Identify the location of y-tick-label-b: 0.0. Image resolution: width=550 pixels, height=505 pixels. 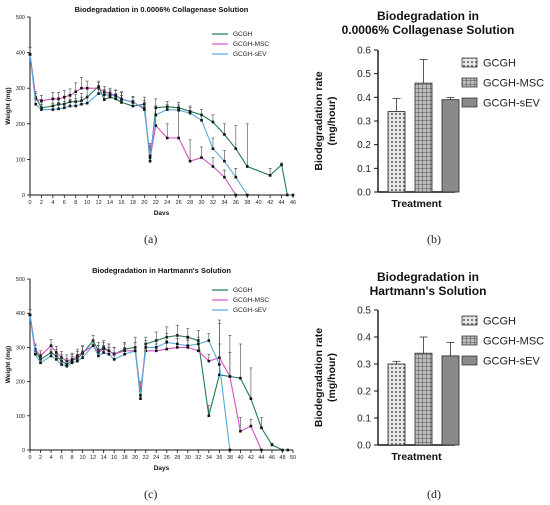
(364, 193).